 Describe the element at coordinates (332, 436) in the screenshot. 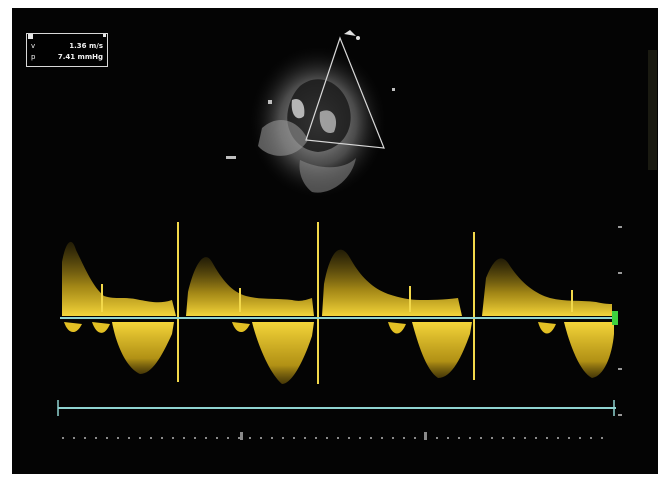

I see `time-axis` at that location.